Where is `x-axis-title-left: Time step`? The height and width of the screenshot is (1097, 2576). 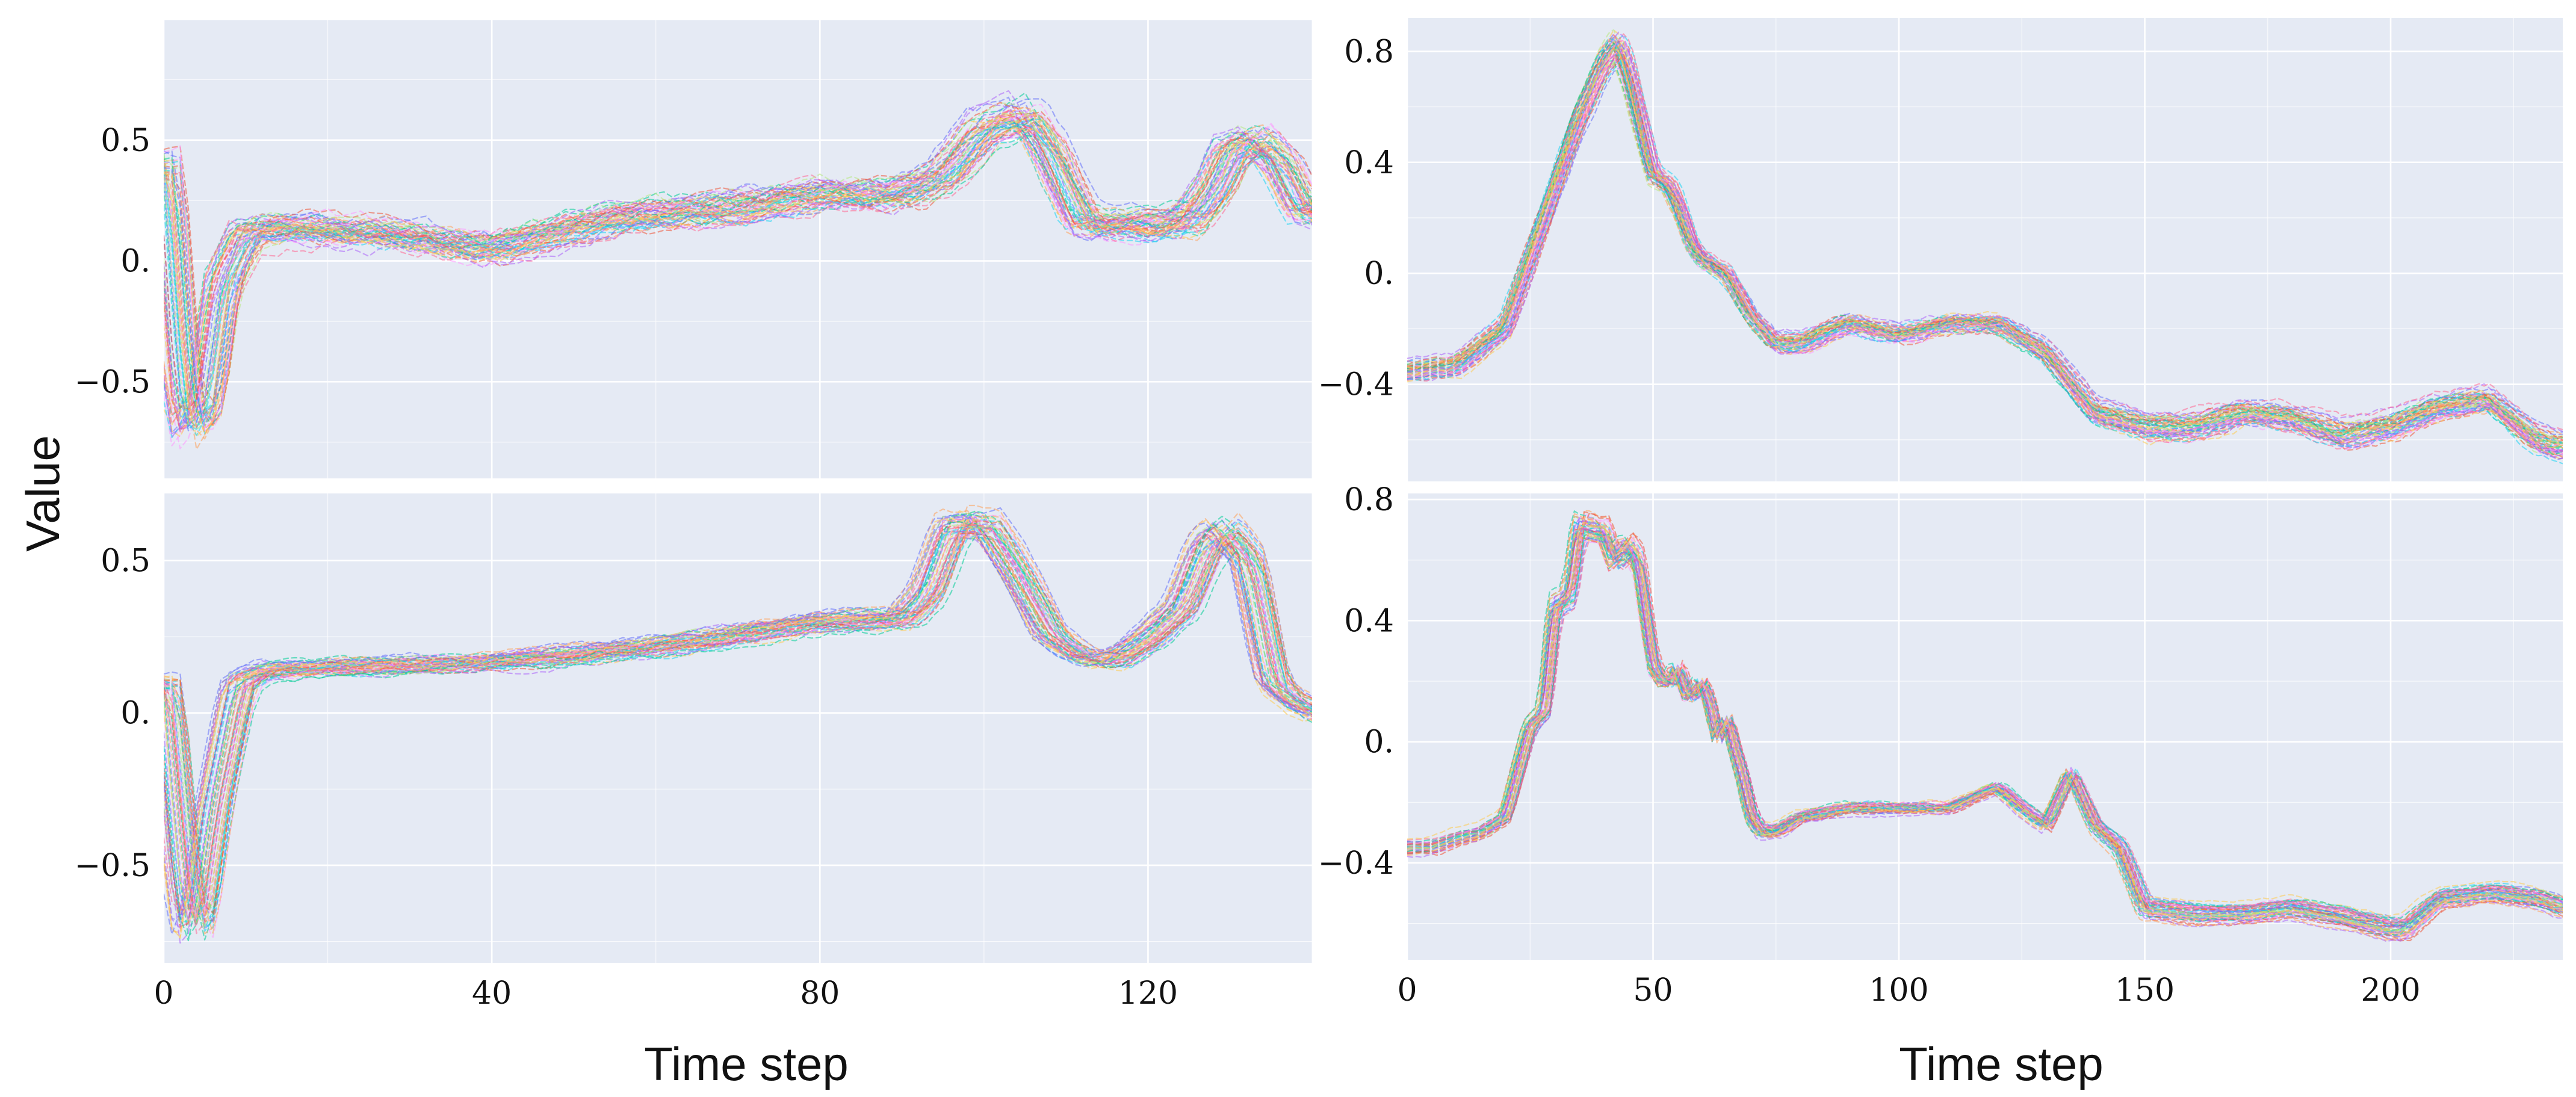 x-axis-title-left: Time step is located at coordinates (746, 1063).